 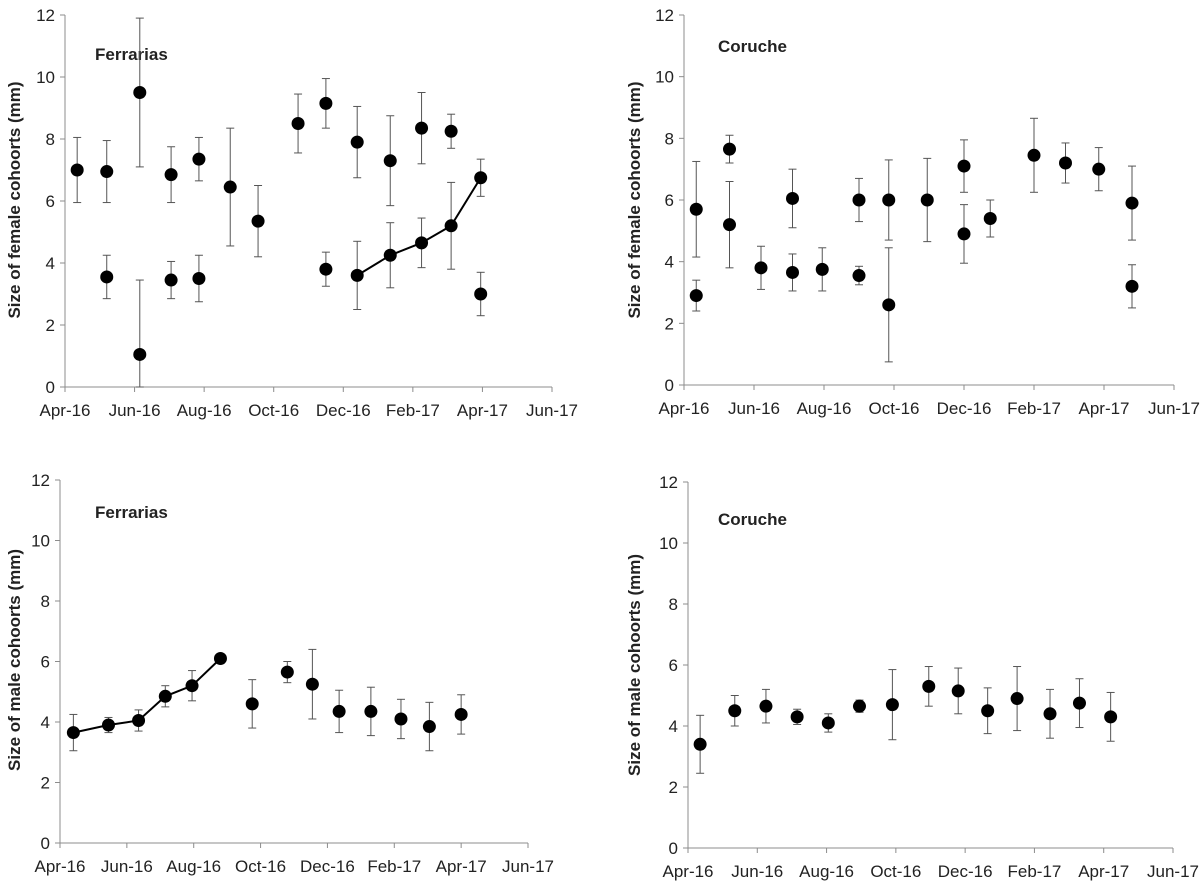 What do you see at coordinates (204, 410) in the screenshot?
I see `x-tick-label: Aug-16` at bounding box center [204, 410].